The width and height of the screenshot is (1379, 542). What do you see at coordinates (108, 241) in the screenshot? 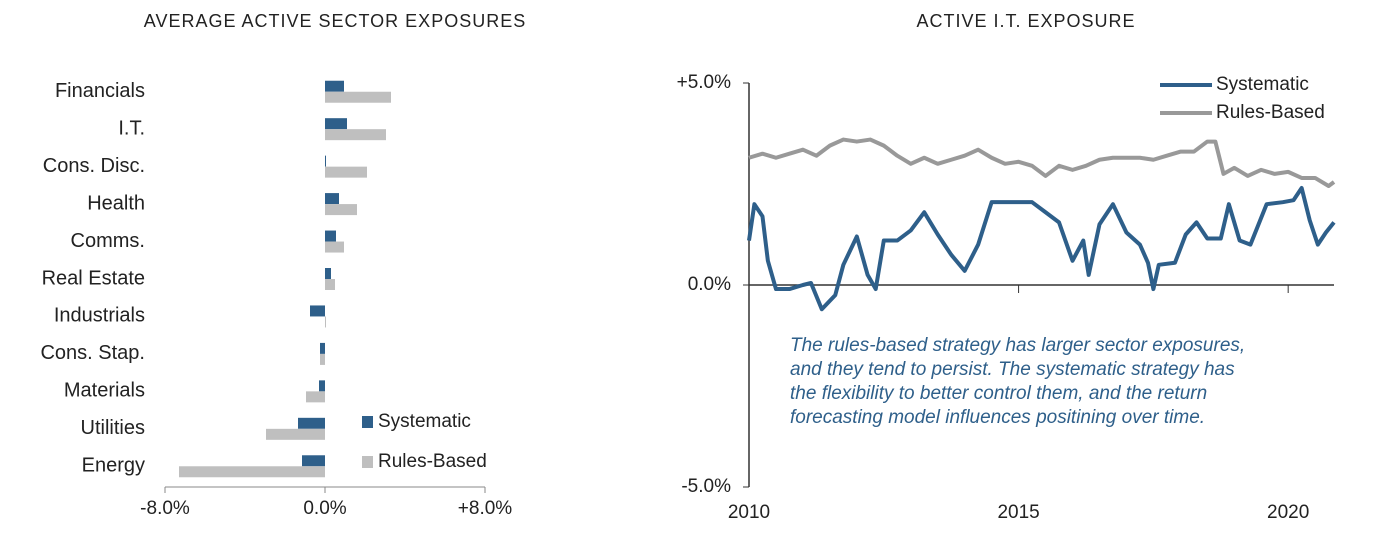
I see `y-tick-label: Comms.` at bounding box center [108, 241].